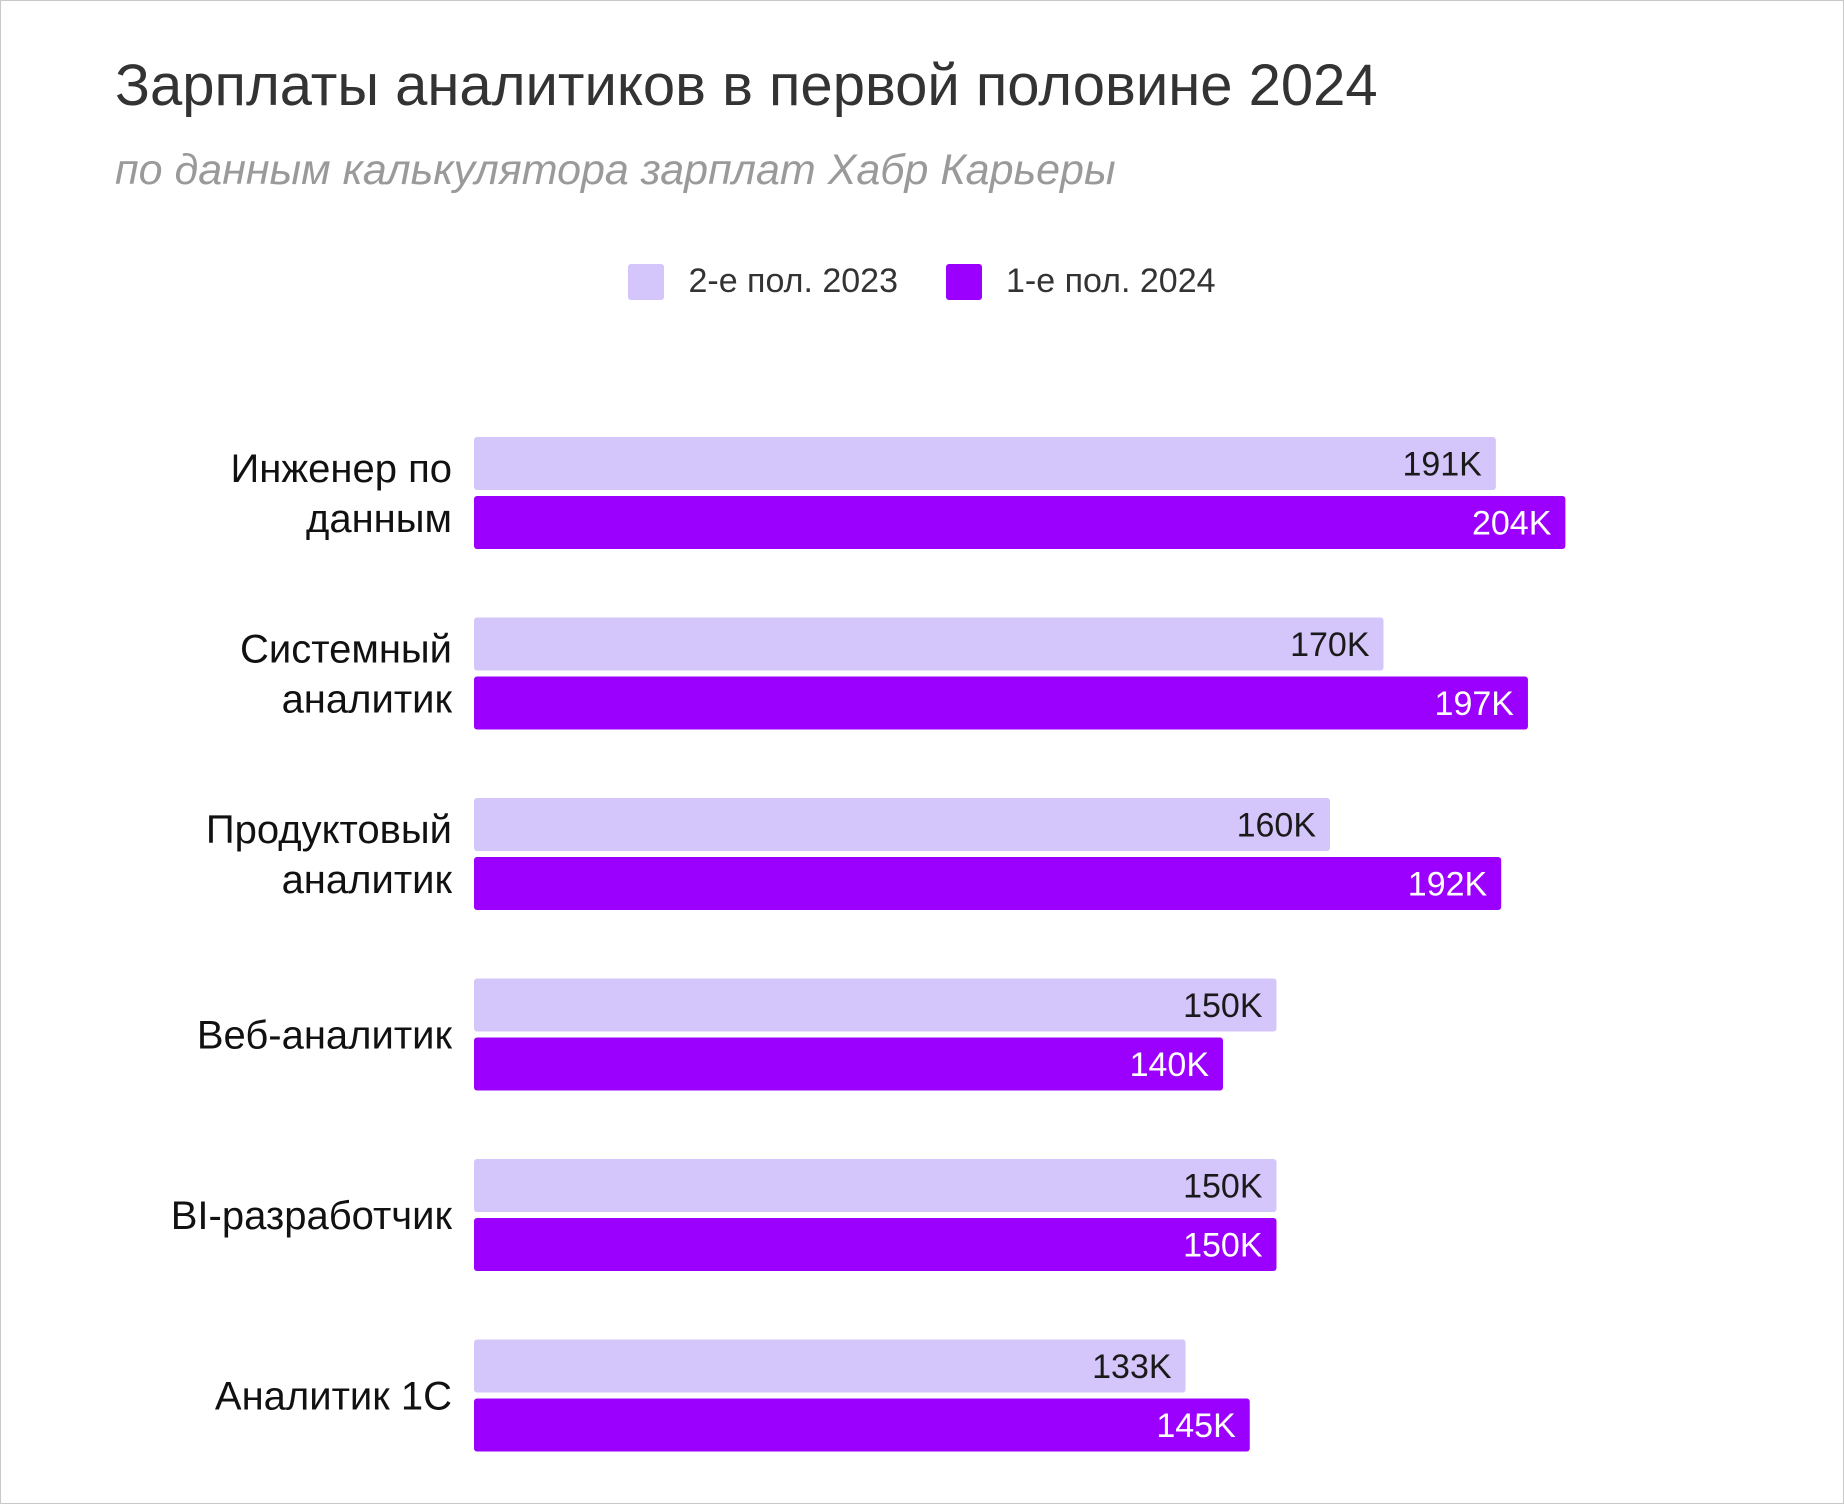 The height and width of the screenshot is (1504, 1844). I want to click on category-label: BI-разработчик, so click(312, 1216).